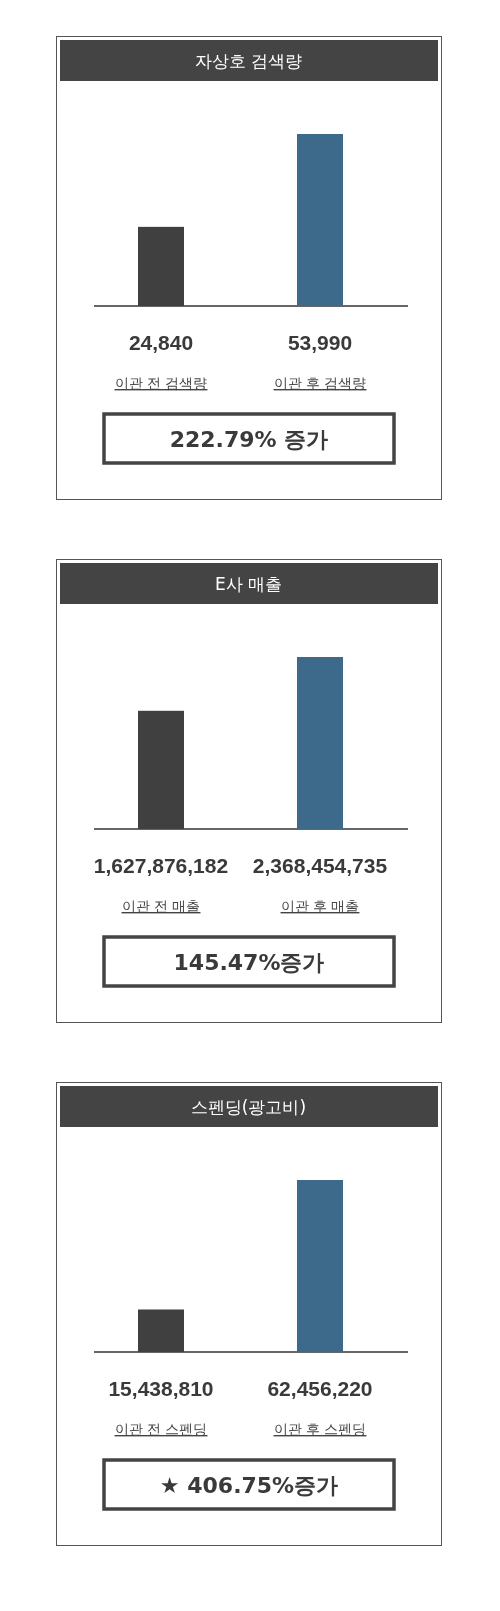 Image resolution: width=500 pixels, height=1611 pixels. What do you see at coordinates (320, 1388) in the screenshot?
I see `data-label: 62,456,220` at bounding box center [320, 1388].